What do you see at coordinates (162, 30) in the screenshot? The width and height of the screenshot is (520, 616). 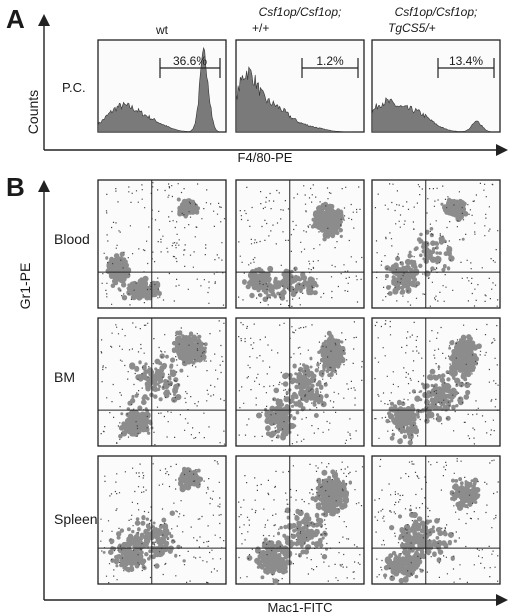 I see `histogram-title: wt` at bounding box center [162, 30].